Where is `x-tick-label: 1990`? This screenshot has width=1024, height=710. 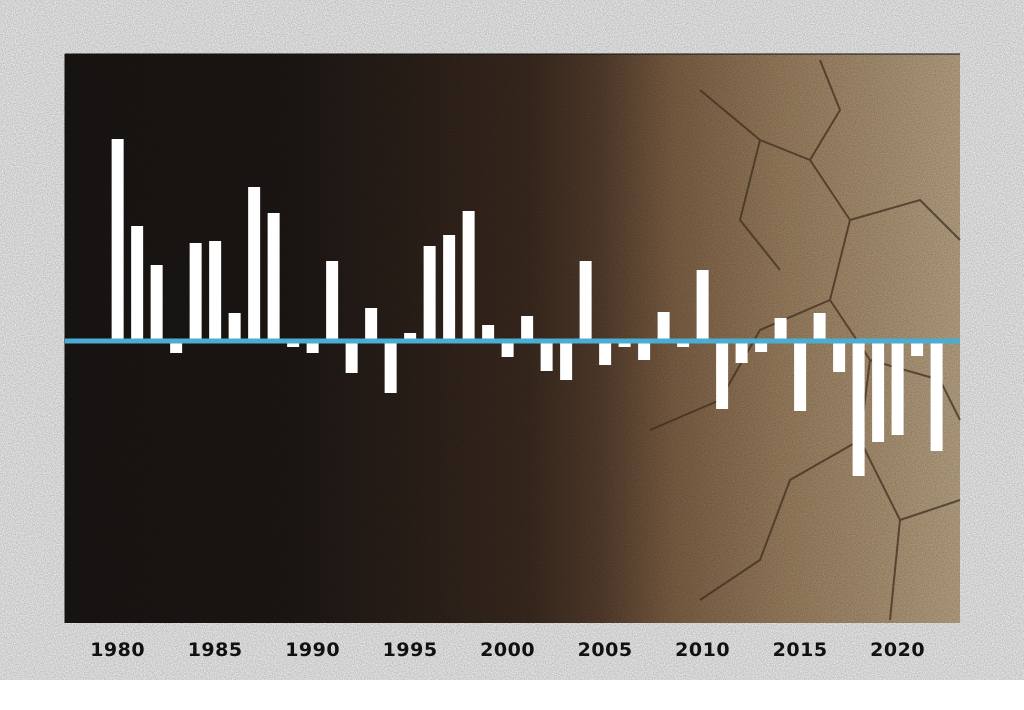
x-tick-label: 1990 is located at coordinates (312, 650).